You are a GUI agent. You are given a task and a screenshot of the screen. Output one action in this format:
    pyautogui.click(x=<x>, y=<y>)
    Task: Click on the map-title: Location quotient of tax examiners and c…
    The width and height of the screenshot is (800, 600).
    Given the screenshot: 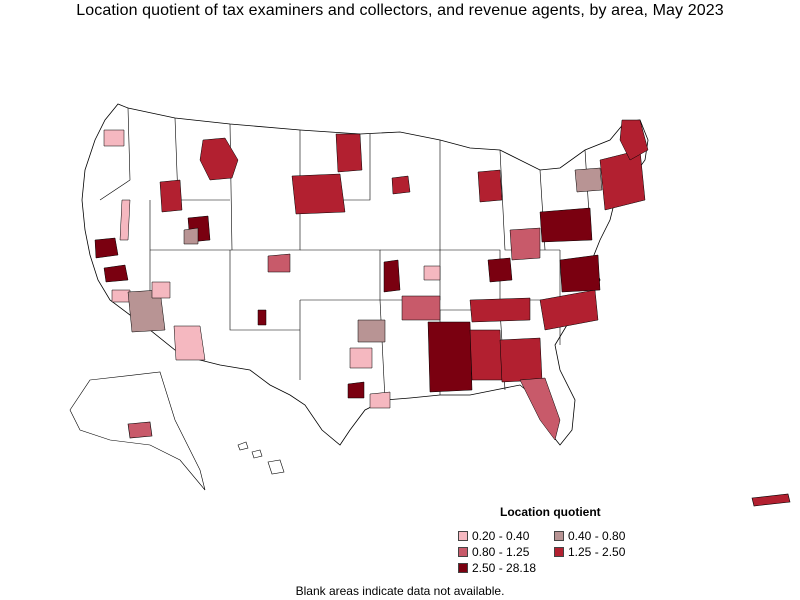 What is the action you would take?
    pyautogui.click(x=400, y=10)
    